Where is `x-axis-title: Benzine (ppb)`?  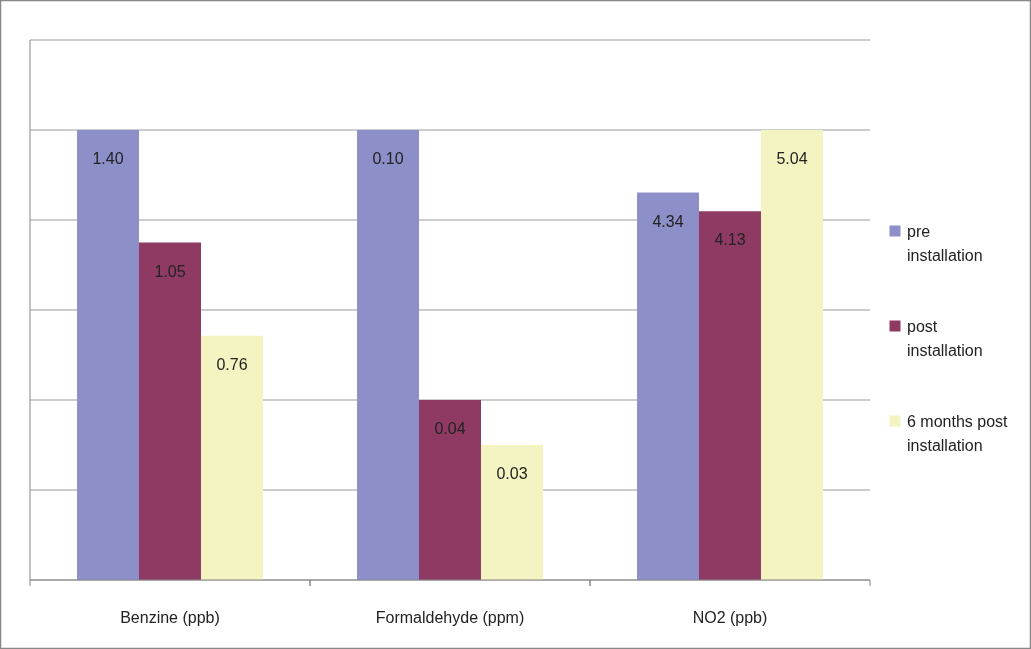
x-axis-title: Benzine (ppb) is located at coordinates (170, 617).